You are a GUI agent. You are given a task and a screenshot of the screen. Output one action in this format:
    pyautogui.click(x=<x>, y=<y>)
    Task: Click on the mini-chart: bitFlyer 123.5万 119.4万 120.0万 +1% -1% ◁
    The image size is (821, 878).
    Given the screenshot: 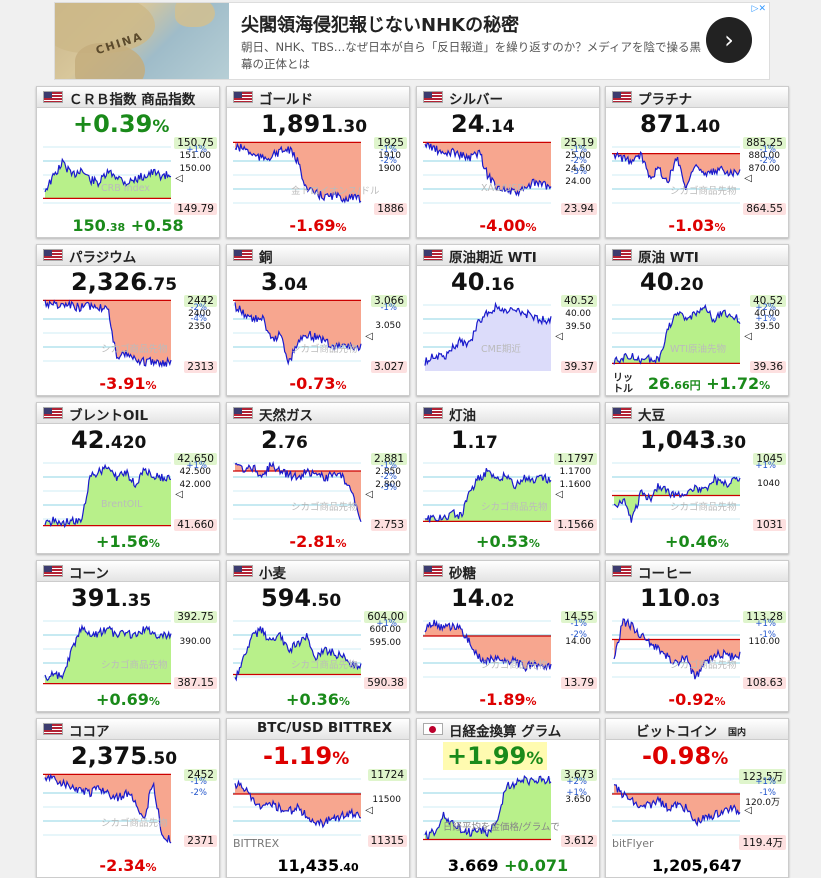 What is the action you would take?
    pyautogui.click(x=700, y=809)
    